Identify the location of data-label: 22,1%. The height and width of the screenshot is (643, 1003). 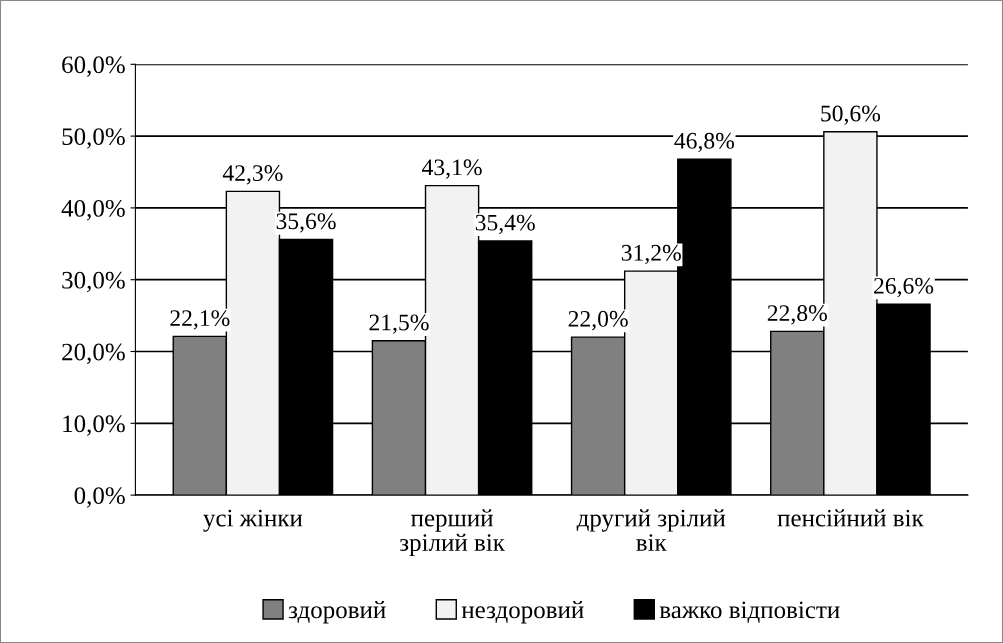
(200, 320).